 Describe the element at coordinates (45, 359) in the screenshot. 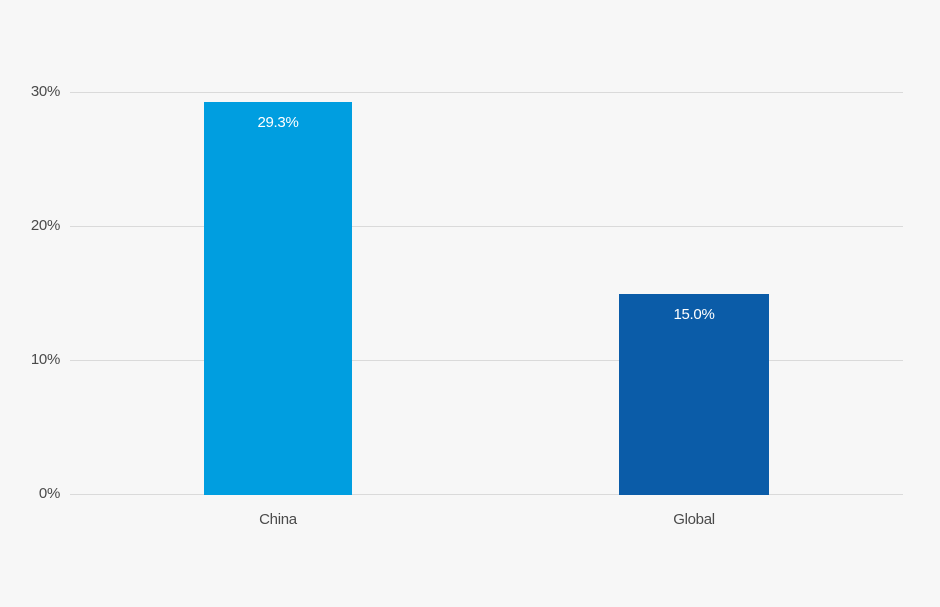

I see `y-axis-tick-10: 10%` at that location.